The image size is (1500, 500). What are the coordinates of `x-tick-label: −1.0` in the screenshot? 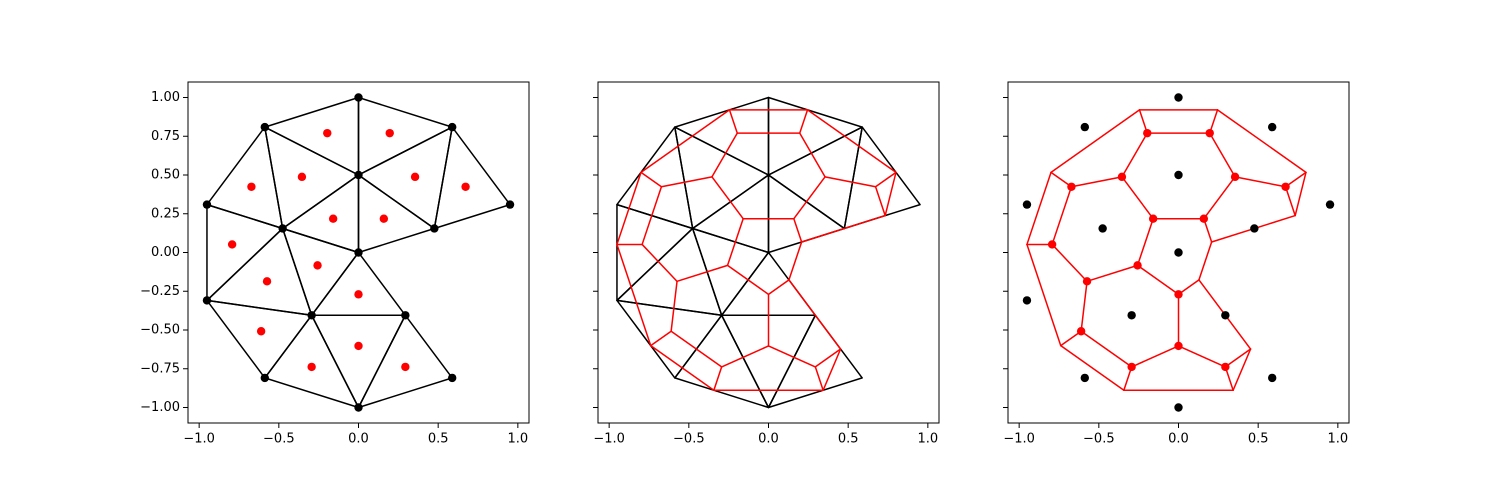 It's located at (609, 439).